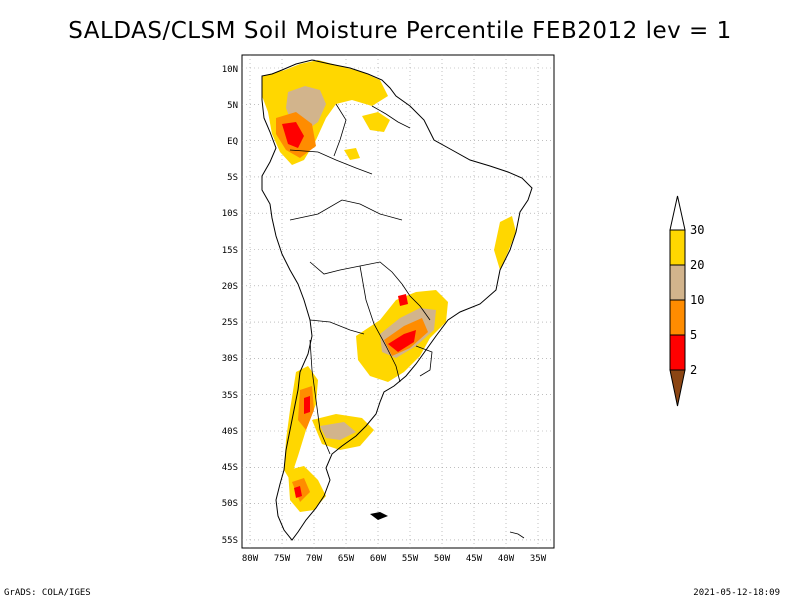  What do you see at coordinates (402, 341) in the screenshot?
I see `shade-south-brazil-red` at bounding box center [402, 341].